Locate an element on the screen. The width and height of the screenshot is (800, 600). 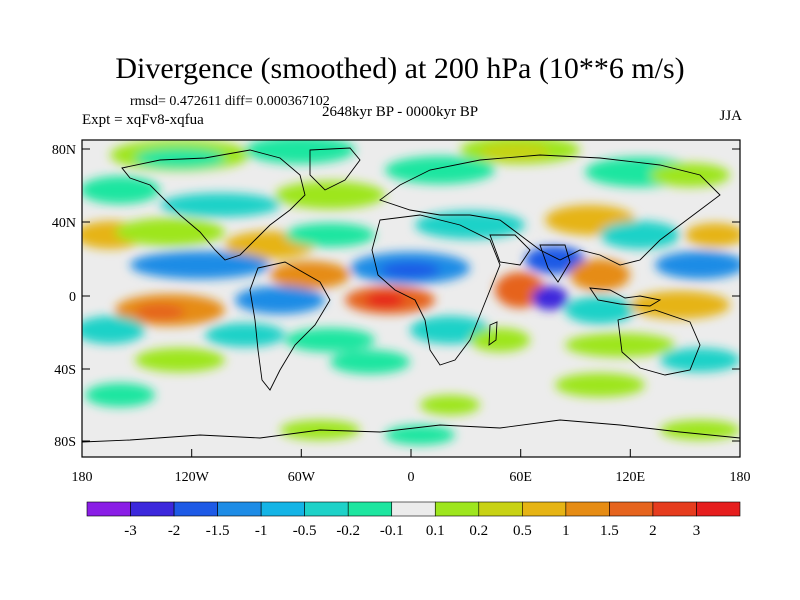
longitude-axis: 180 120W 60W 0 60E 120E 180 is located at coordinates (411, 467).